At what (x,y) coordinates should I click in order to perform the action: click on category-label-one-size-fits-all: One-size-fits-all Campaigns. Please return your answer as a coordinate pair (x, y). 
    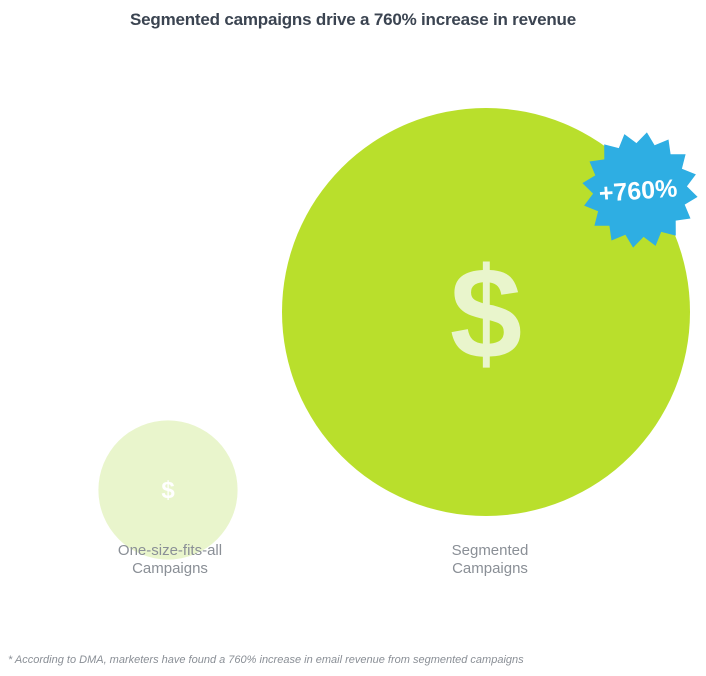
    Looking at the image, I should click on (170, 560).